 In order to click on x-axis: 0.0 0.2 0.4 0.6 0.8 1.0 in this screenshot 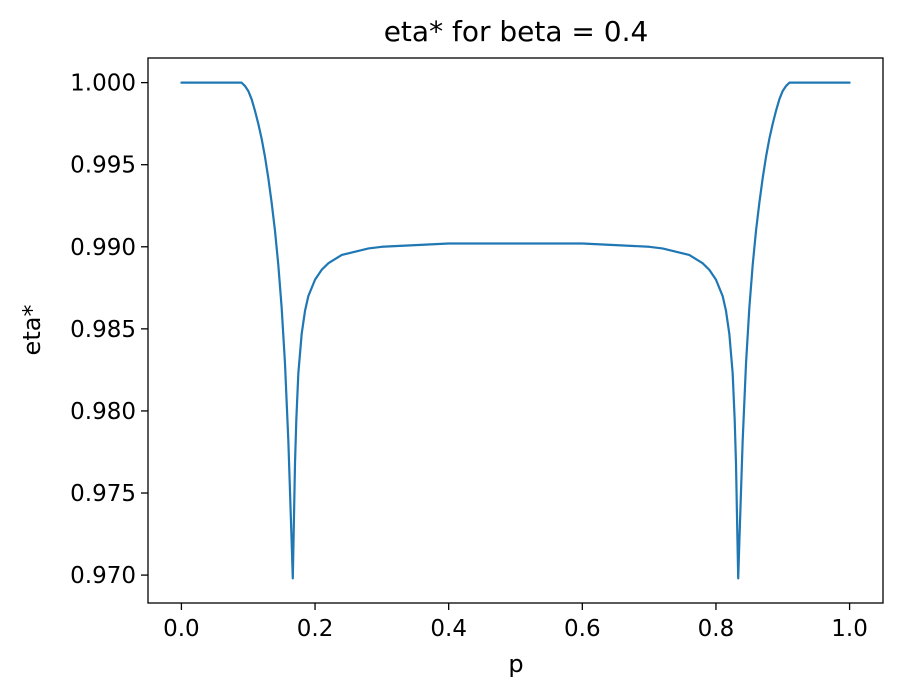, I will do `click(515, 622)`.